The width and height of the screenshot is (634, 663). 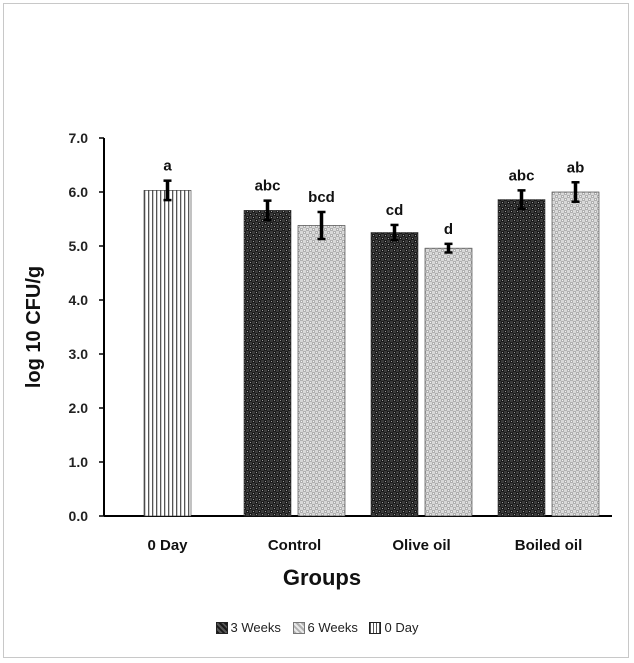 I want to click on significance-label: bcd, so click(x=321, y=197).